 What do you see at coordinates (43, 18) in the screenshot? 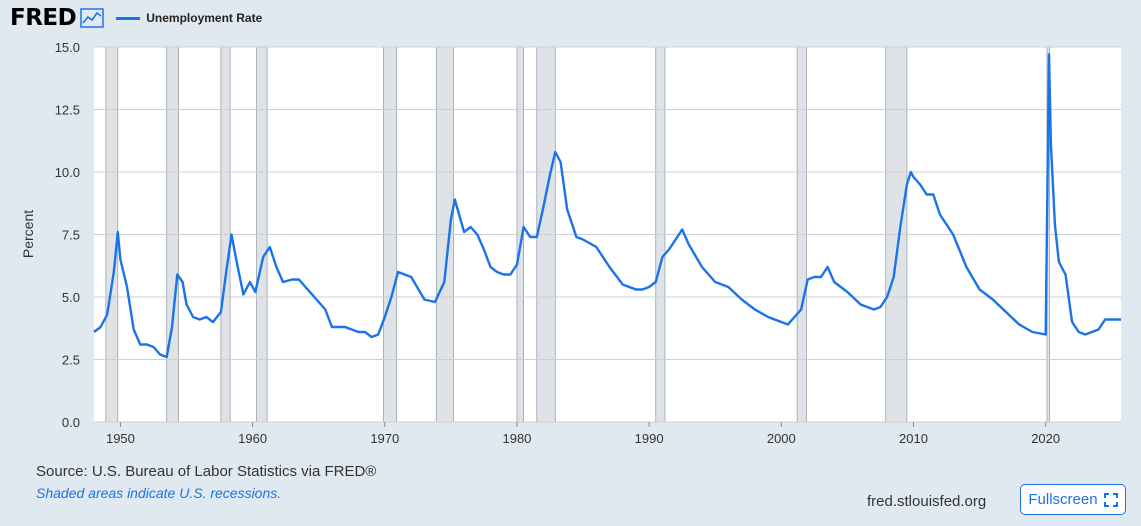
I see `fred-logo: FRED` at bounding box center [43, 18].